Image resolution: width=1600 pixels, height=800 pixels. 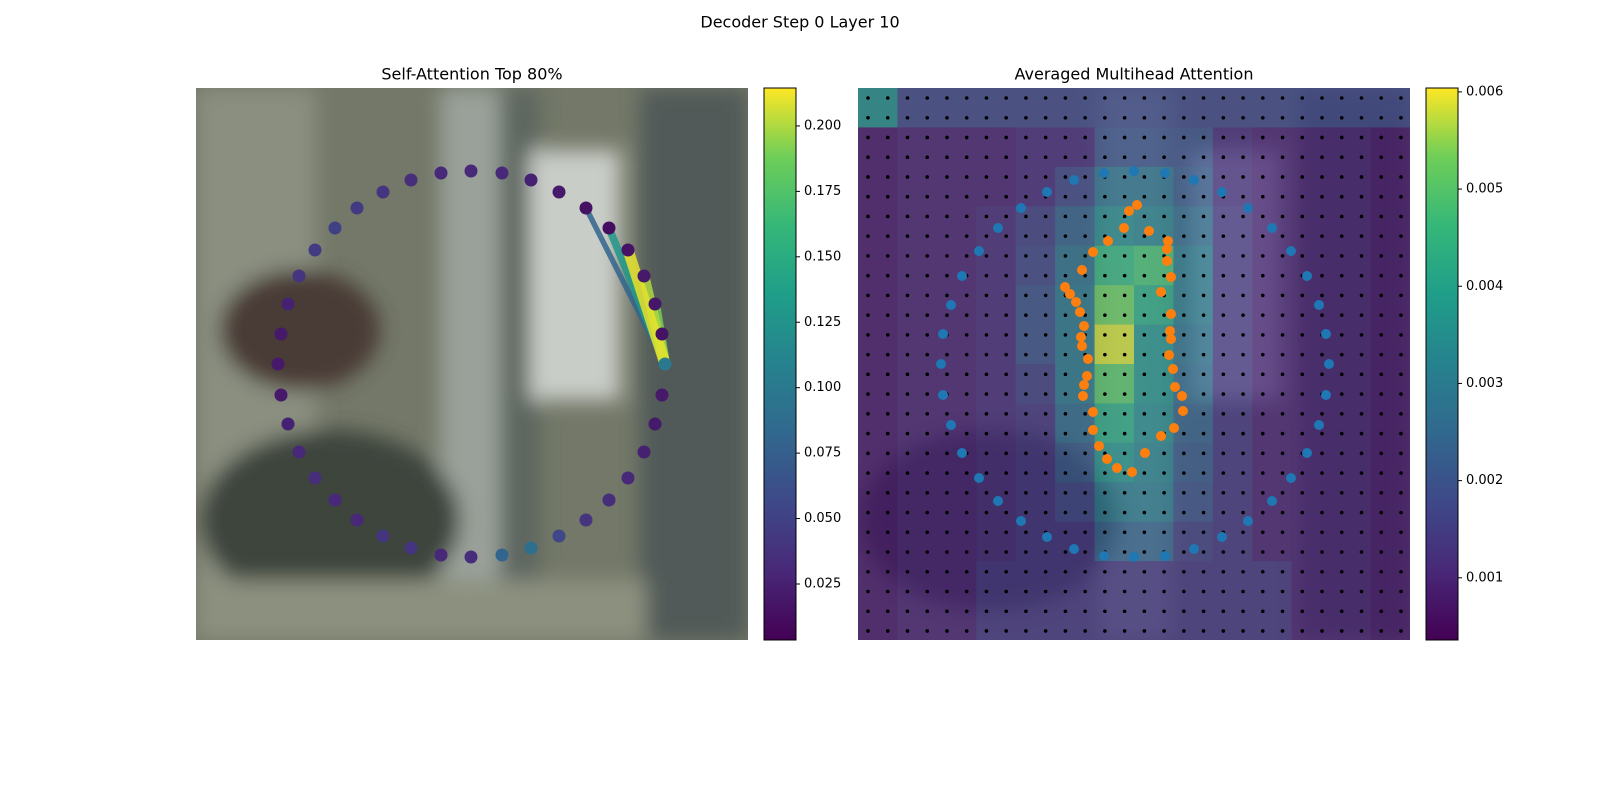 I want to click on colorbar-tick-label: 0.001, so click(x=1484, y=577).